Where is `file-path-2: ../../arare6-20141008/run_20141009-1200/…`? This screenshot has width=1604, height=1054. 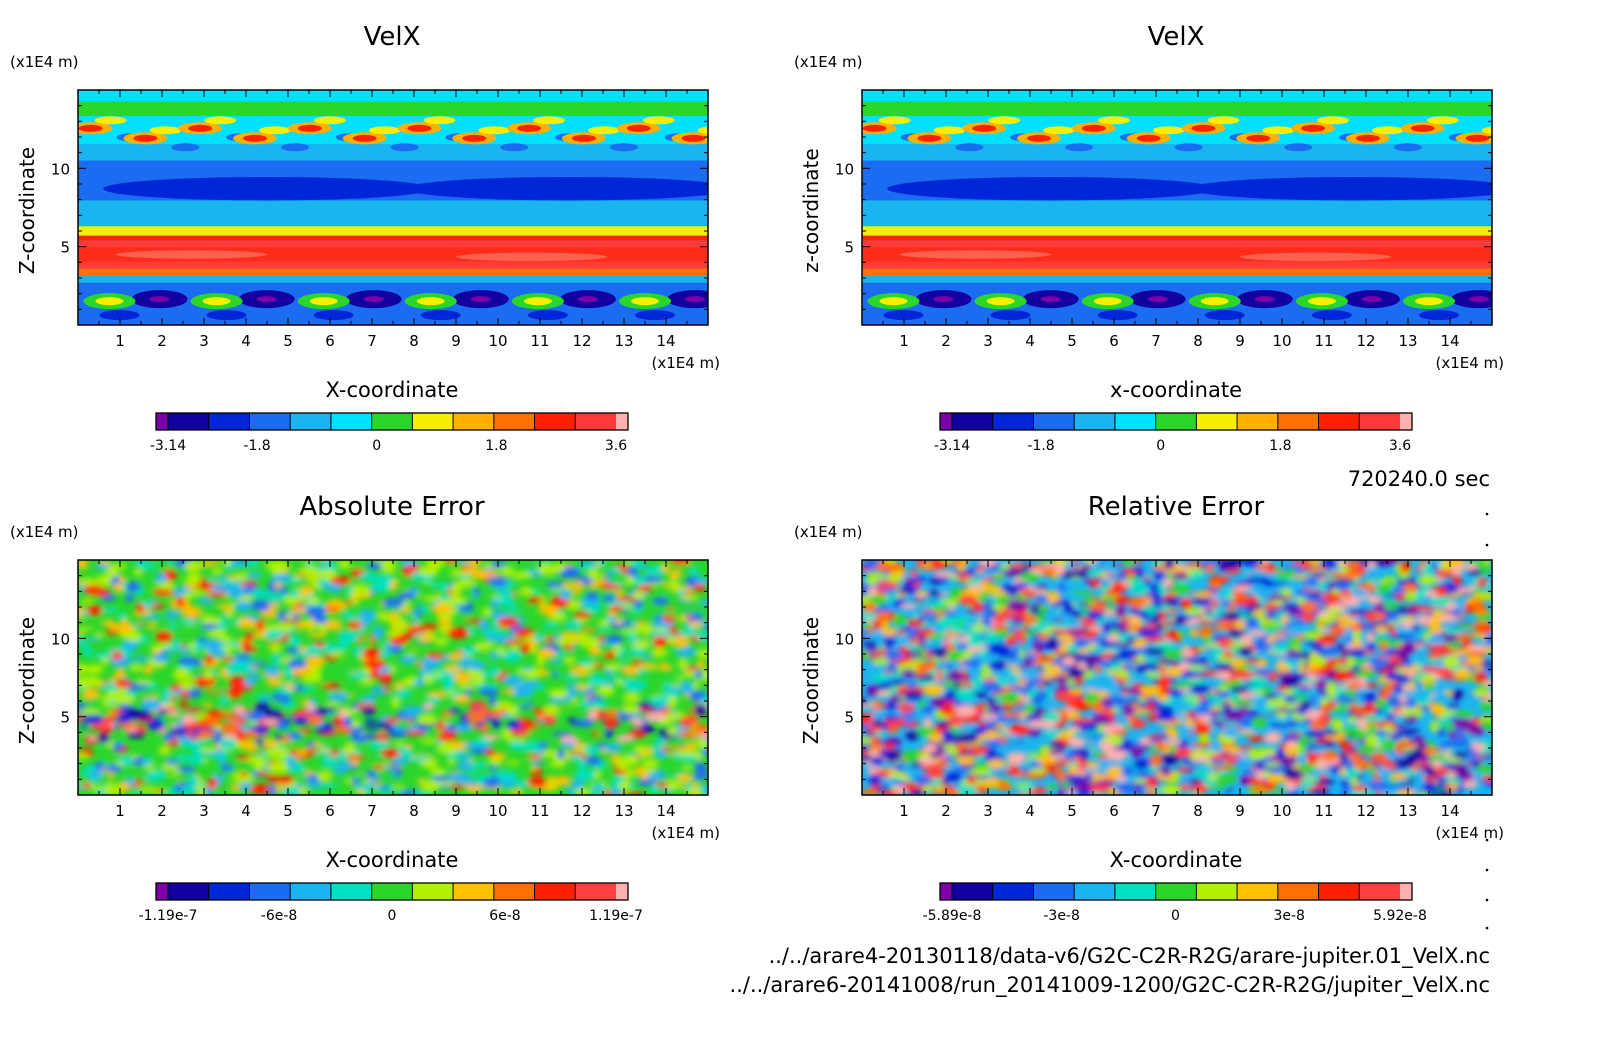 file-path-2: ../../arare6-20141008/run_20141009-1200/… is located at coordinates (1110, 985).